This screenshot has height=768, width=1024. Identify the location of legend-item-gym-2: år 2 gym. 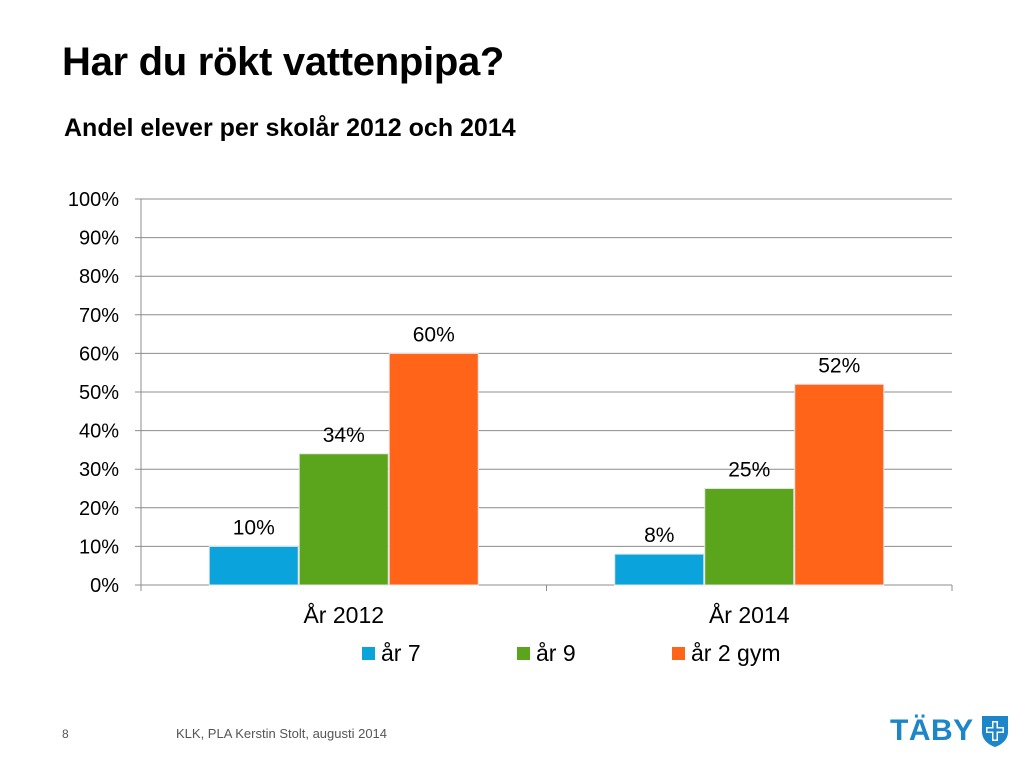
(726, 653).